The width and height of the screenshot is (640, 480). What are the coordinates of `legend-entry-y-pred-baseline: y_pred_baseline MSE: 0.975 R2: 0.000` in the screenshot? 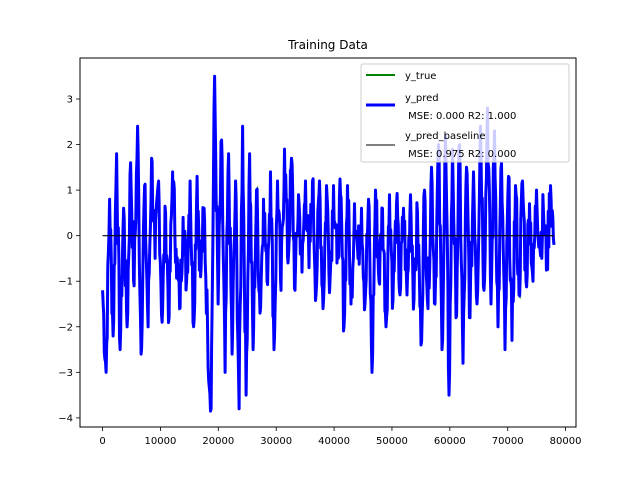 It's located at (460, 145).